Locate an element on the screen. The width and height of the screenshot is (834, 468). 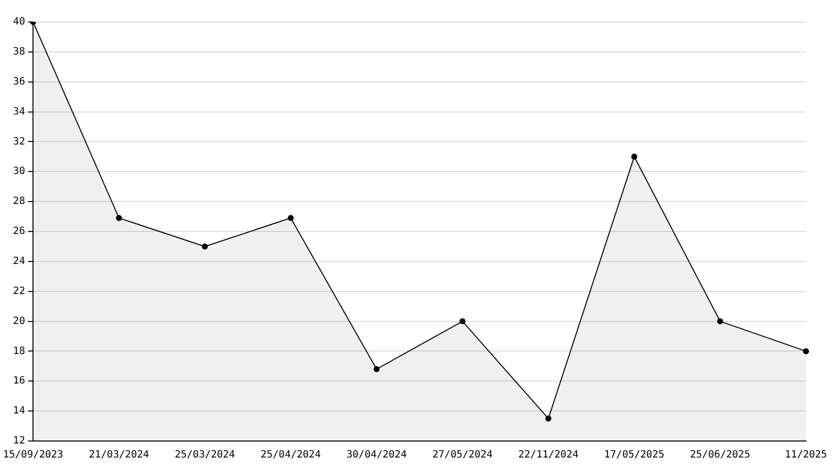
x-tick-label: 17/05/2025 is located at coordinates (634, 455).